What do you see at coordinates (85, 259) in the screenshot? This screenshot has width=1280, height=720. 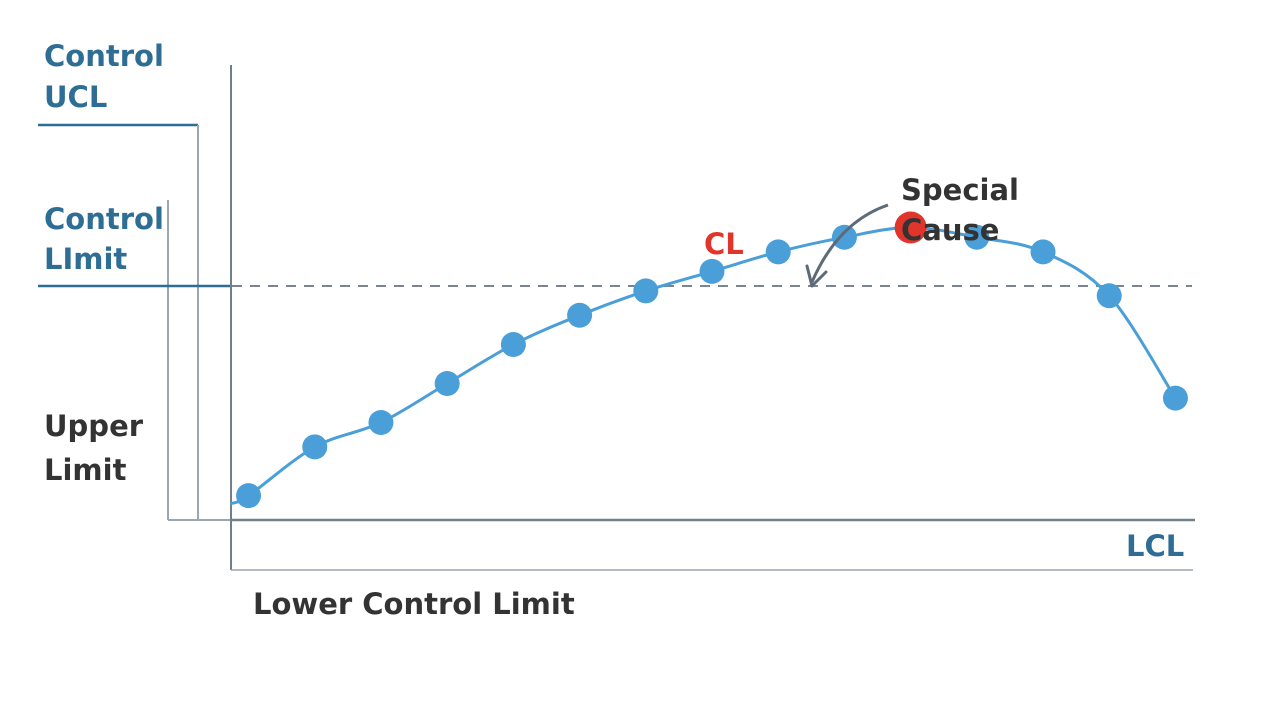 I see `control-limit-label-line2: LImit` at bounding box center [85, 259].